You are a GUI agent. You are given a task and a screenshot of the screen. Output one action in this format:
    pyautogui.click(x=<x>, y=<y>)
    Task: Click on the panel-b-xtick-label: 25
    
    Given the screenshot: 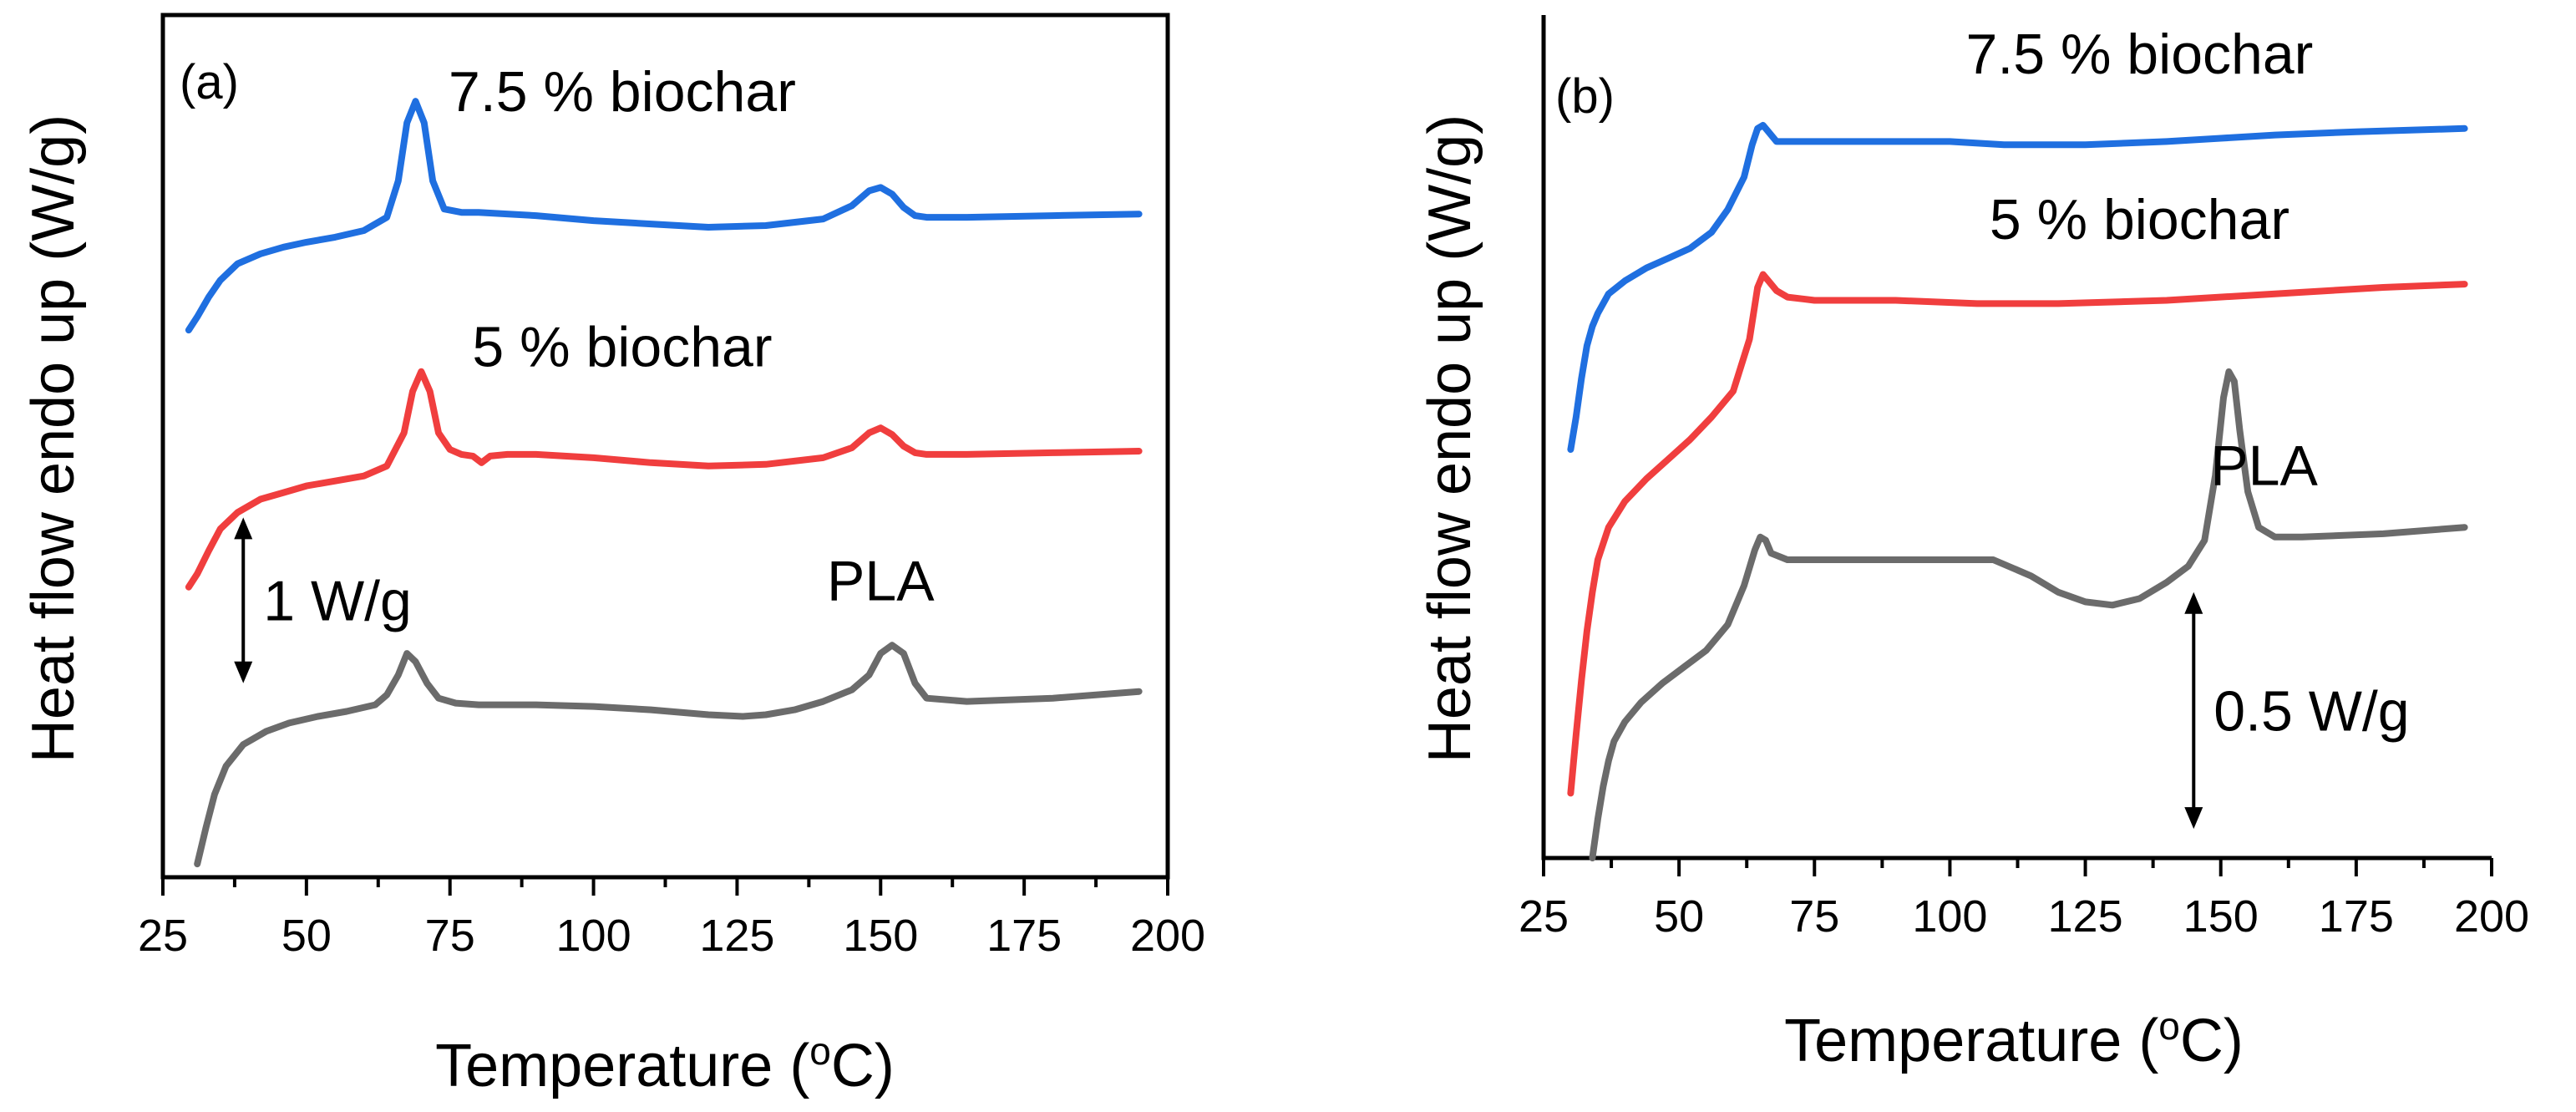 What is the action you would take?
    pyautogui.click(x=1544, y=917)
    